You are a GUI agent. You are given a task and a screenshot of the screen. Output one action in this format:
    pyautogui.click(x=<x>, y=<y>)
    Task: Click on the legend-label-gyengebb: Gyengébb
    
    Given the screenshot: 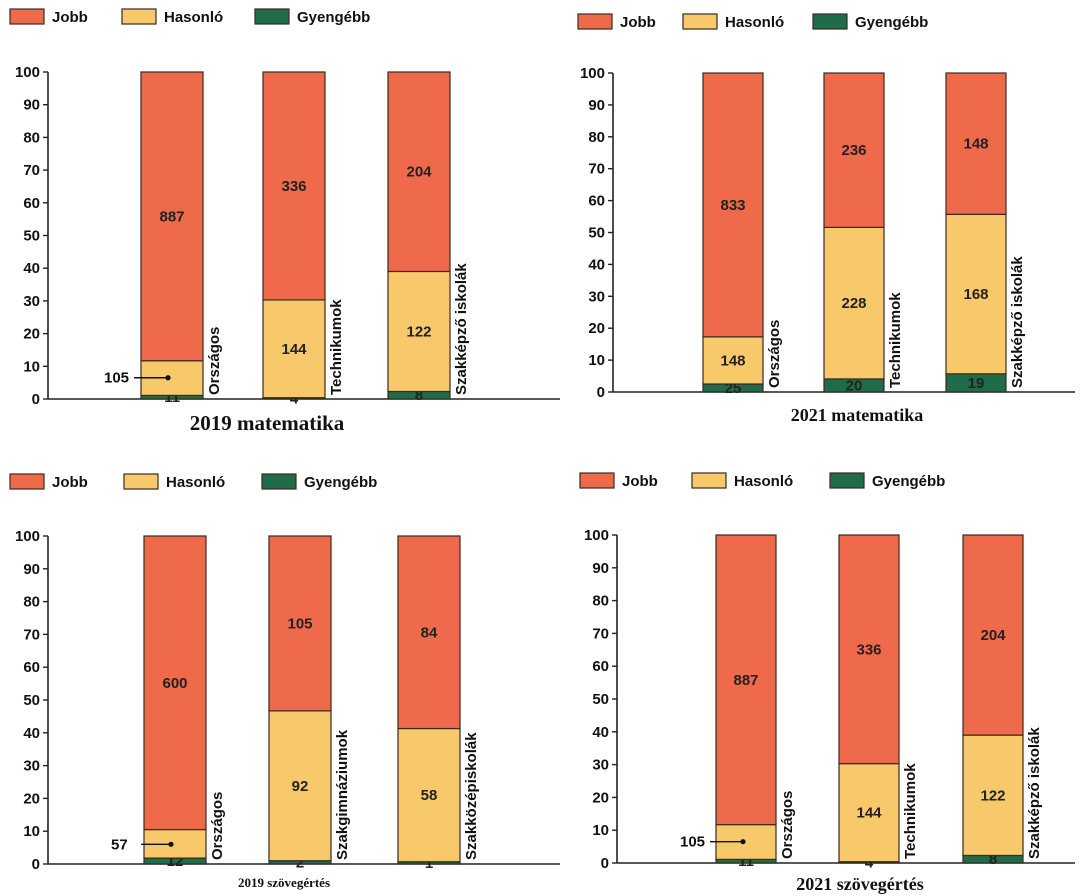 What is the action you would take?
    pyautogui.click(x=891, y=22)
    